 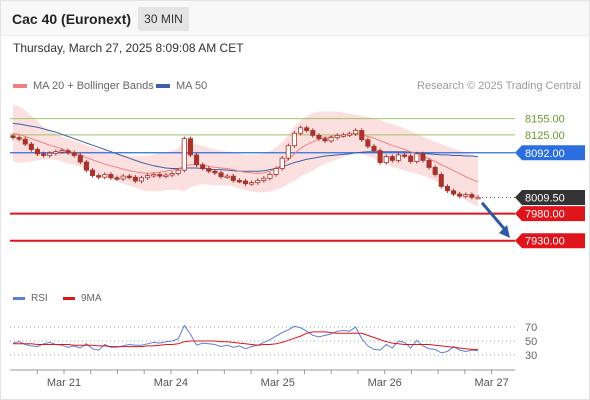 What do you see at coordinates (498, 86) in the screenshot?
I see `credit-text: Research © 2025 Trading Central` at bounding box center [498, 86].